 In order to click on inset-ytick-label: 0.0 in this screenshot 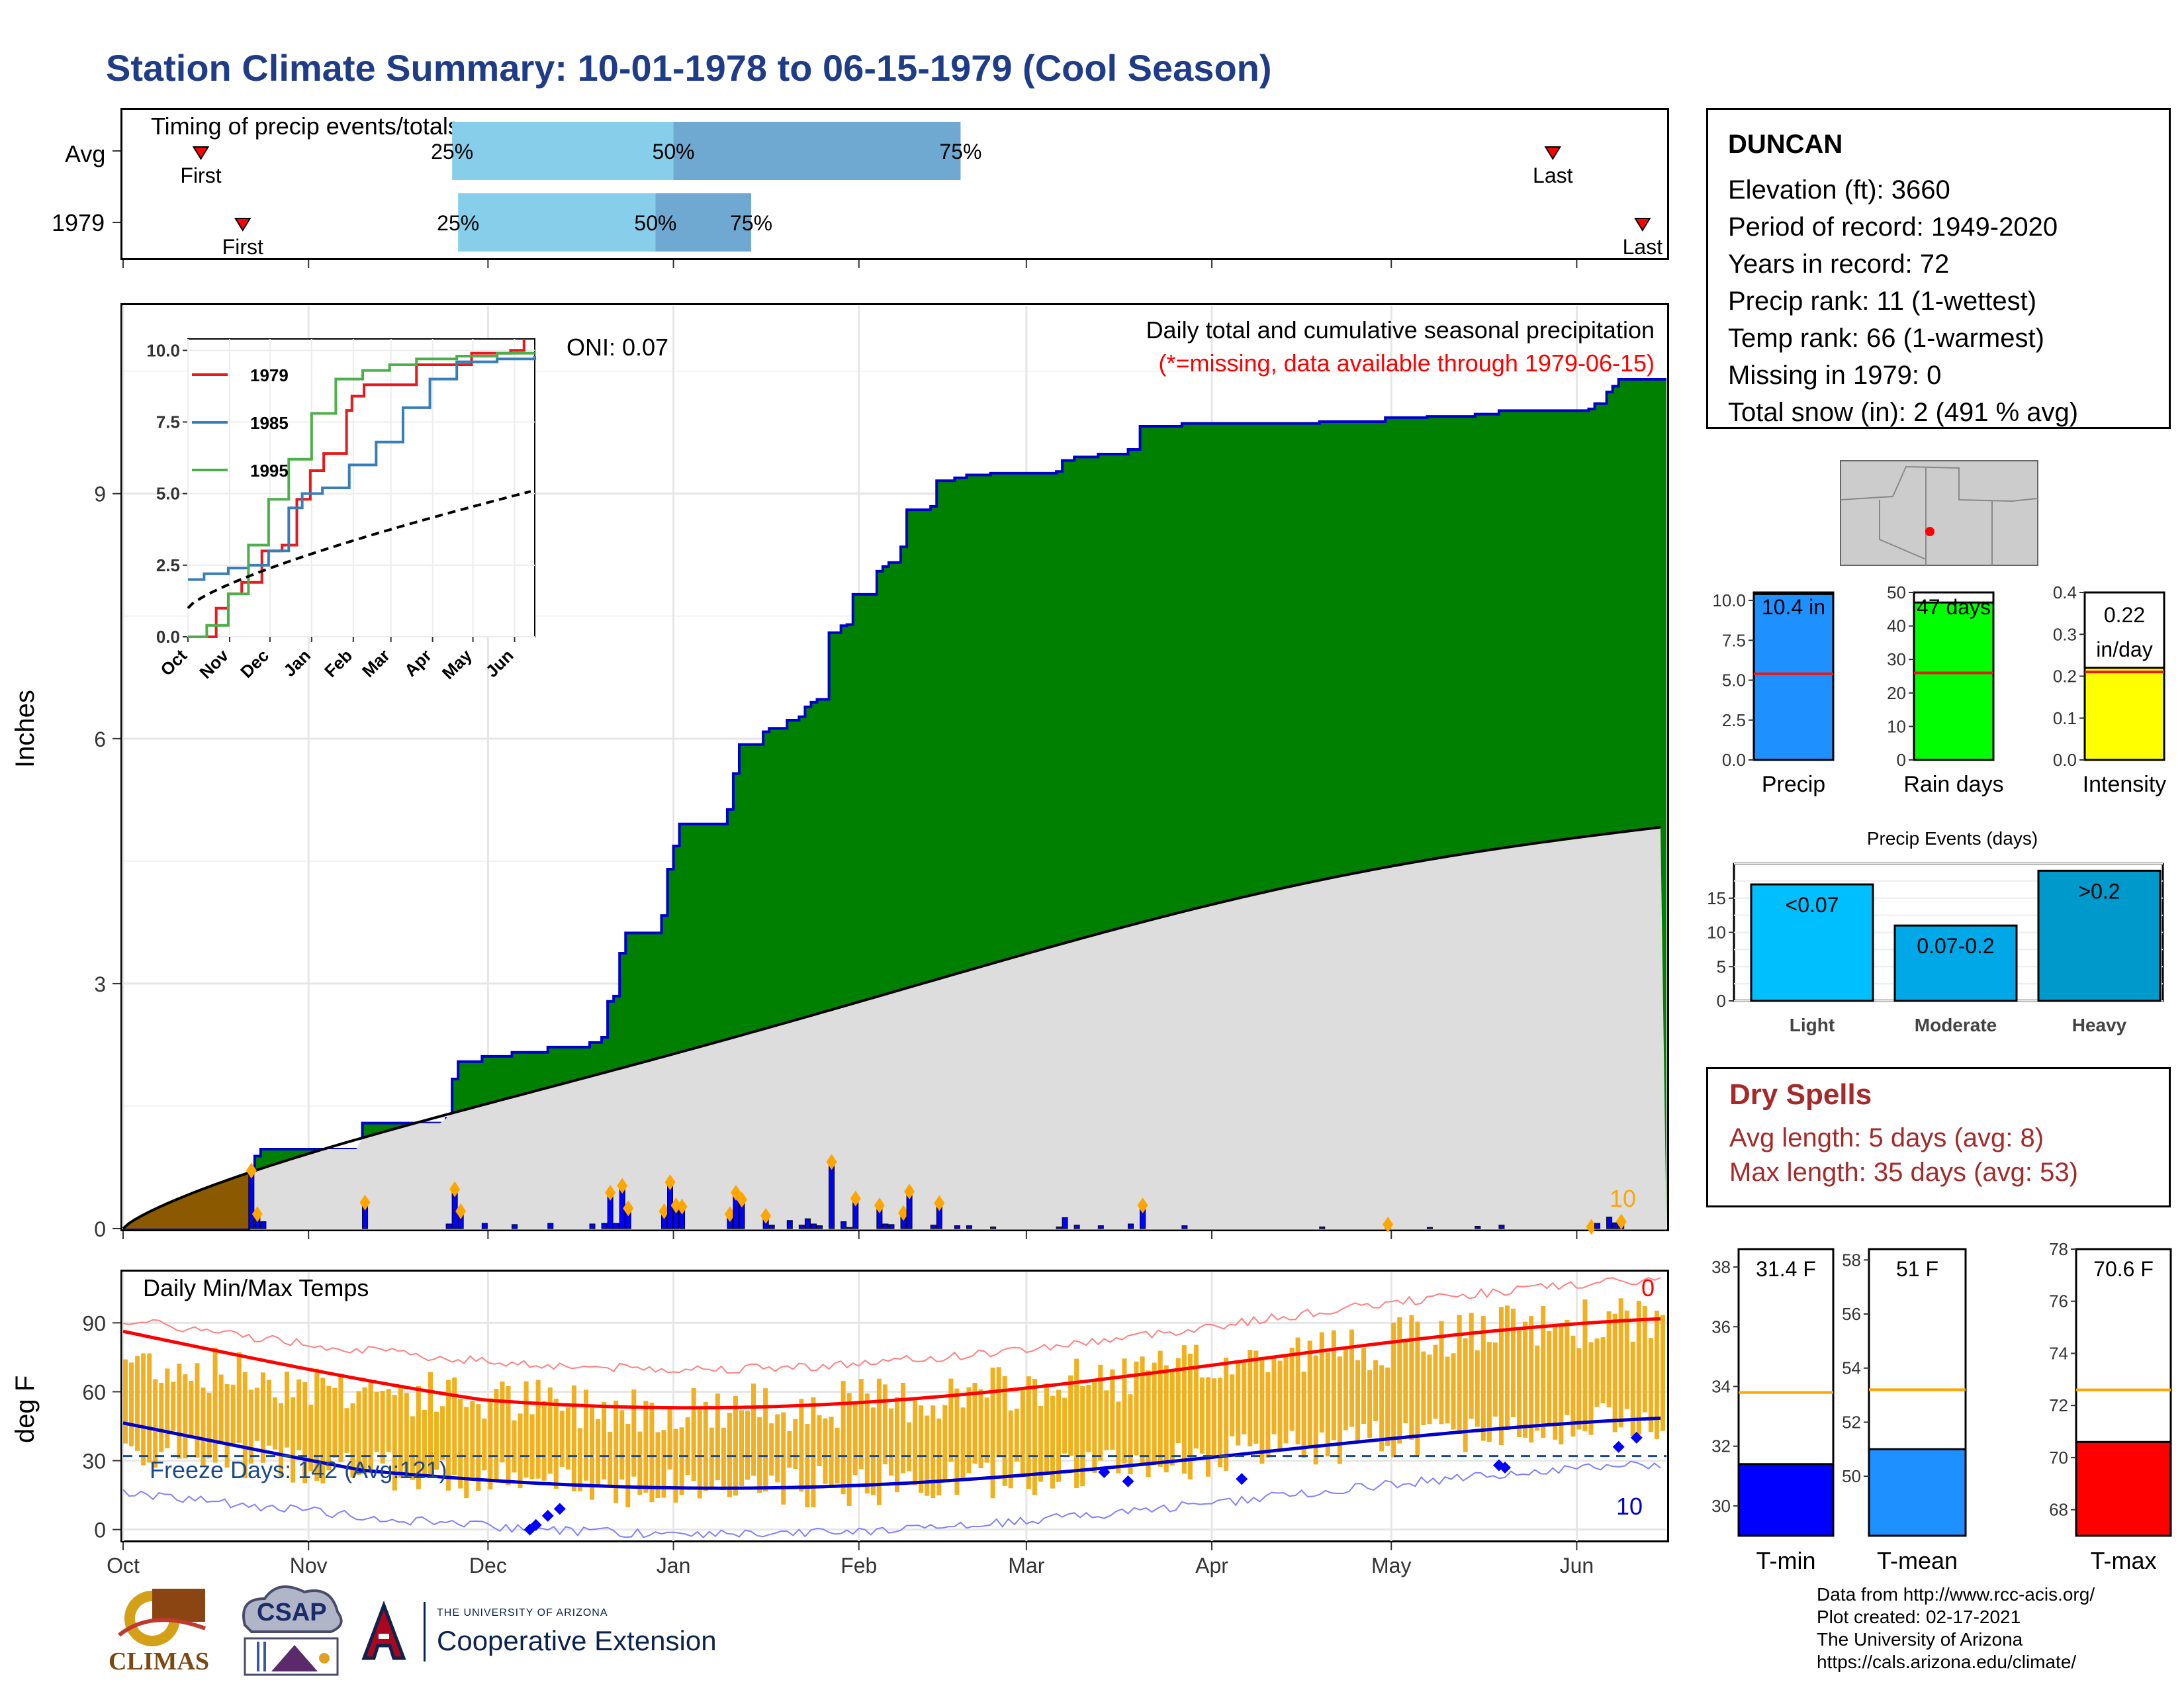, I will do `click(168, 637)`.